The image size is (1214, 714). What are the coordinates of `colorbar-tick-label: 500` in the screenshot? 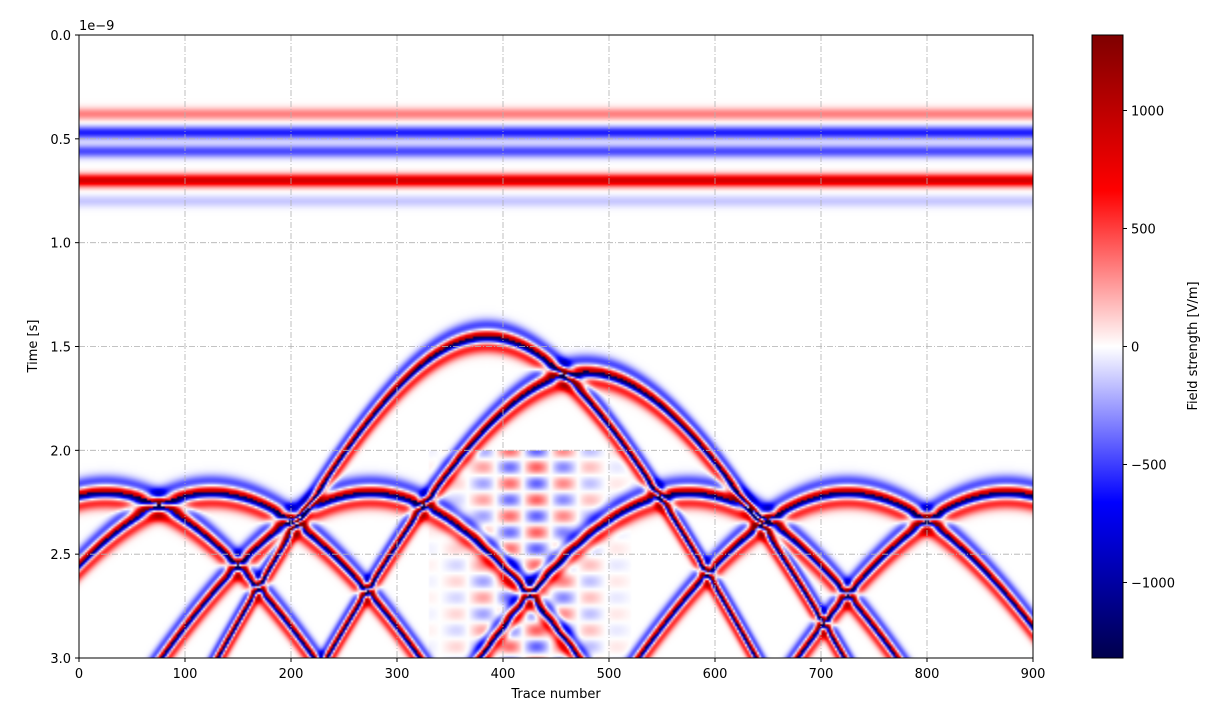 It's located at (1143, 230).